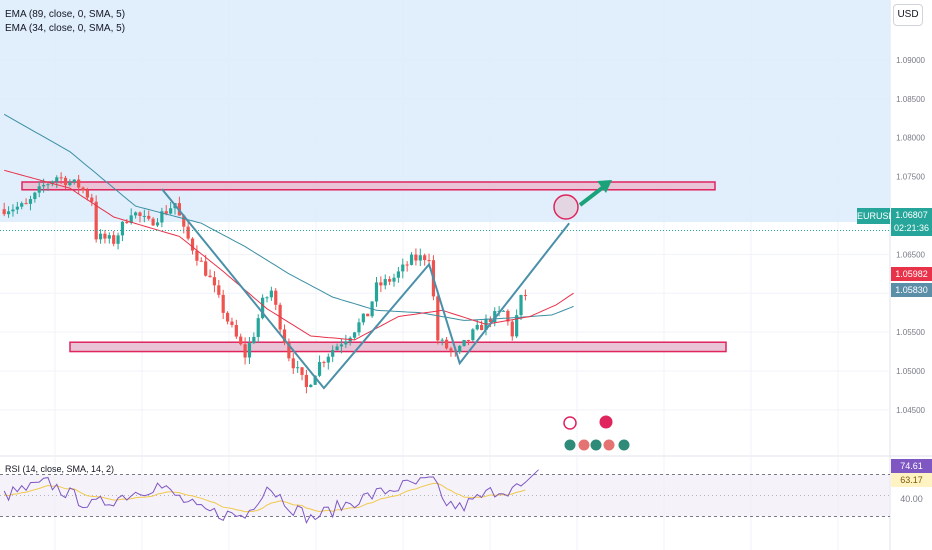 The width and height of the screenshot is (932, 550). I want to click on y-tick-label: 1.05500, so click(910, 332).